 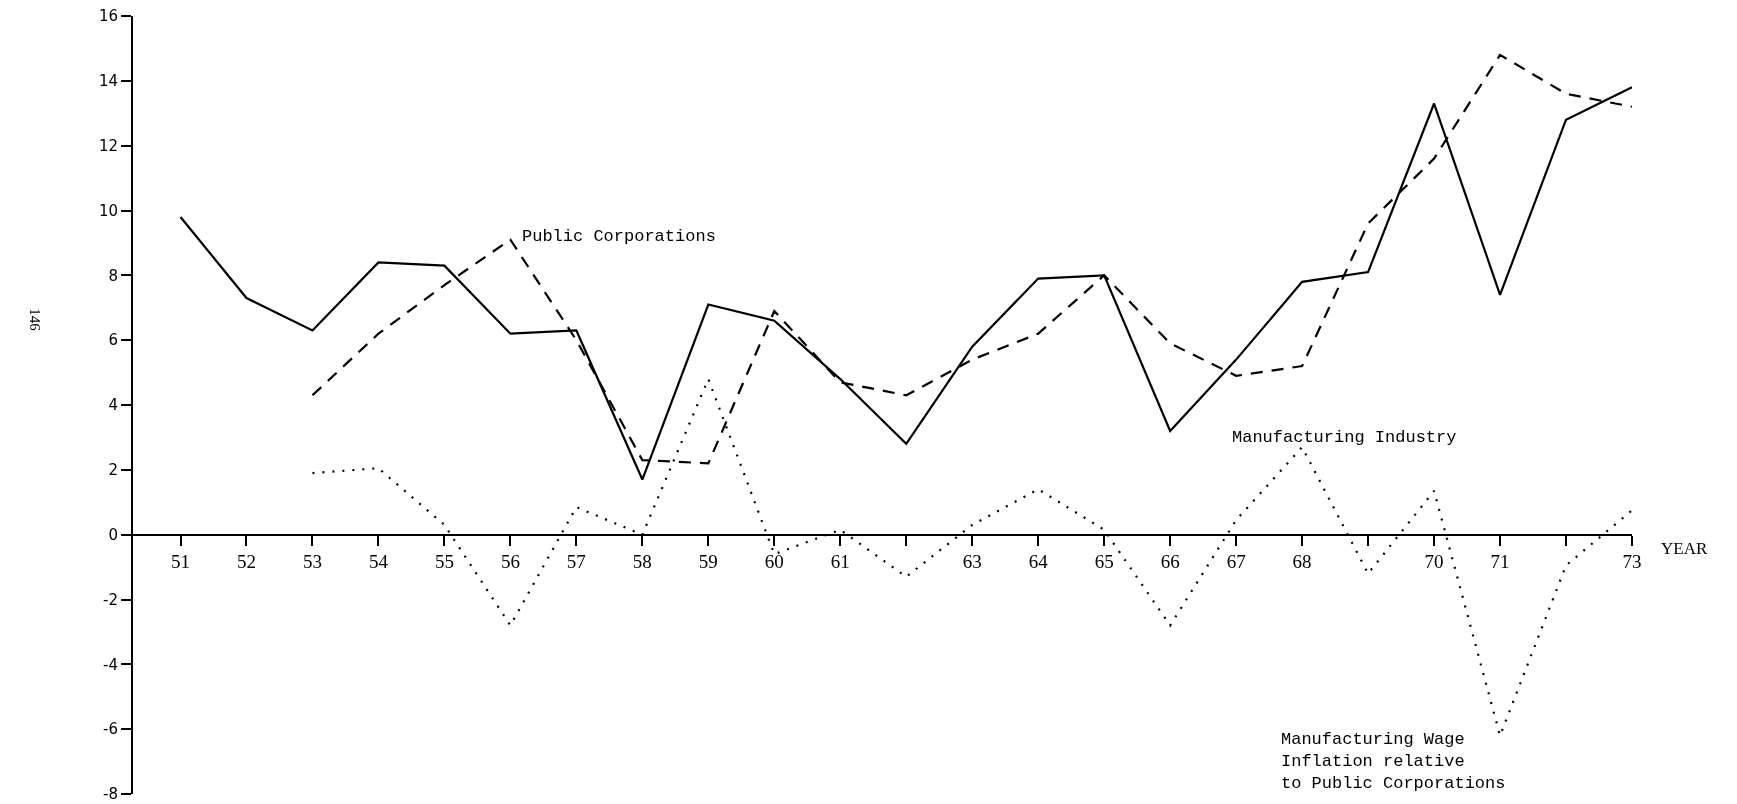 I want to click on x-tick-label: 57, so click(x=576, y=562).